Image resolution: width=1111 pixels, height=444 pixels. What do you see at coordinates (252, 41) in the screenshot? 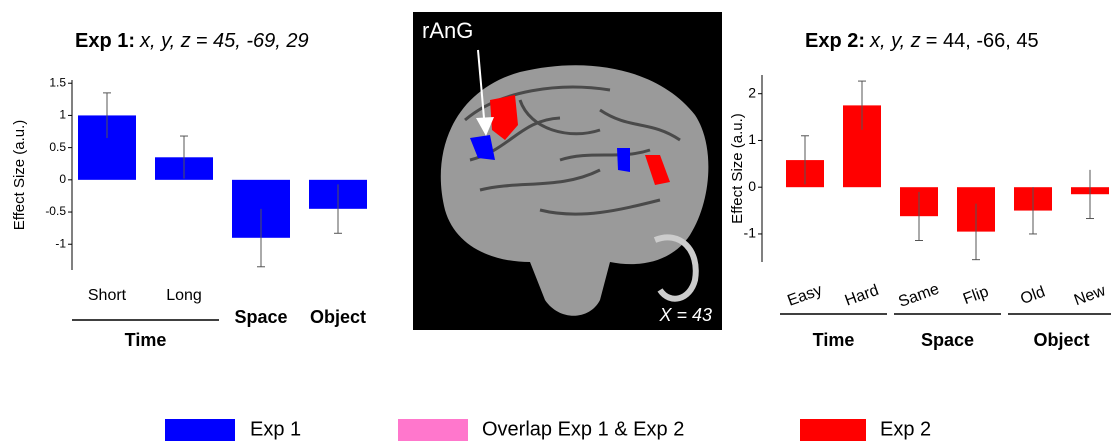
I see `coords: = 45, -69, 29` at bounding box center [252, 41].